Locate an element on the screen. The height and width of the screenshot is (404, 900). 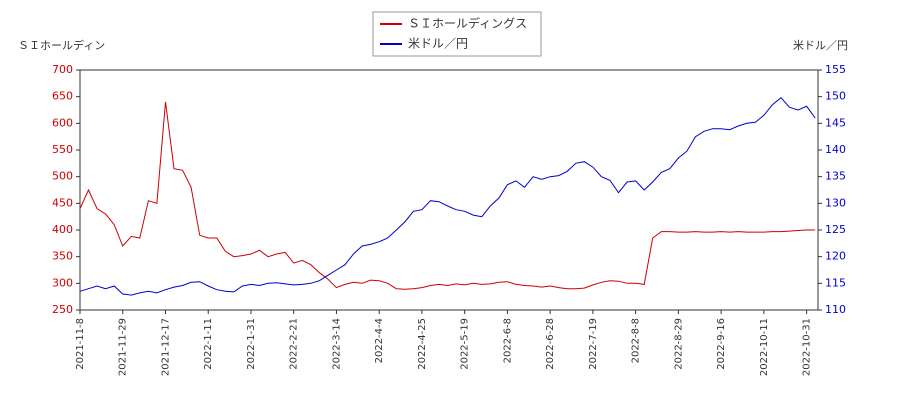
y-tick-label: 650 is located at coordinates (62, 96).